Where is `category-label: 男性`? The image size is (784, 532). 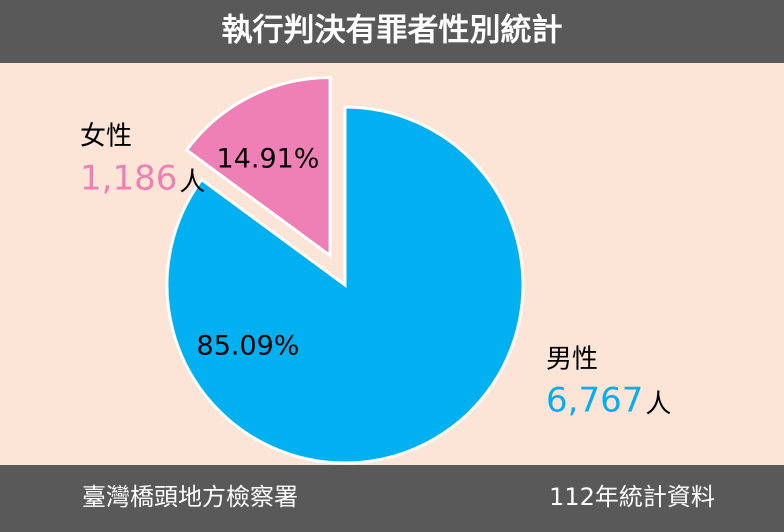 category-label: 男性 is located at coordinates (572, 360).